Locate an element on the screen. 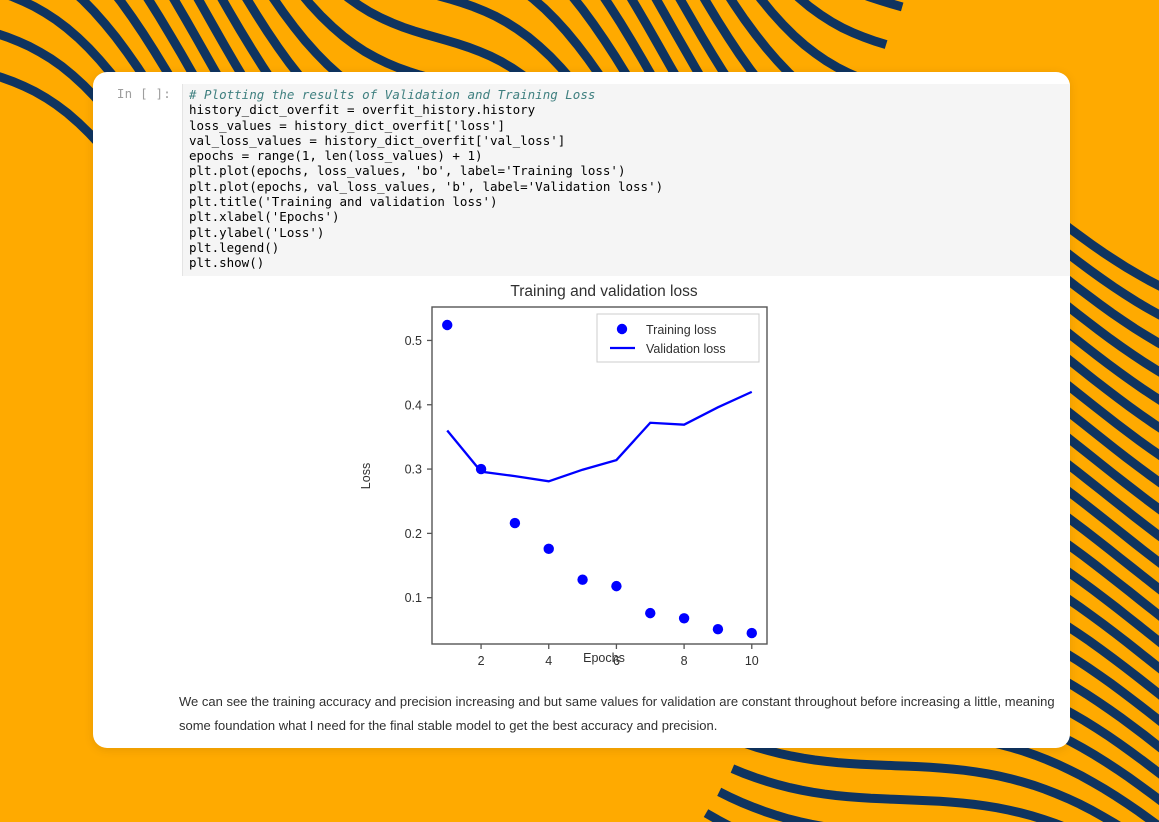 Image resolution: width=1159 pixels, height=822 pixels. legend-frame is located at coordinates (677, 338).